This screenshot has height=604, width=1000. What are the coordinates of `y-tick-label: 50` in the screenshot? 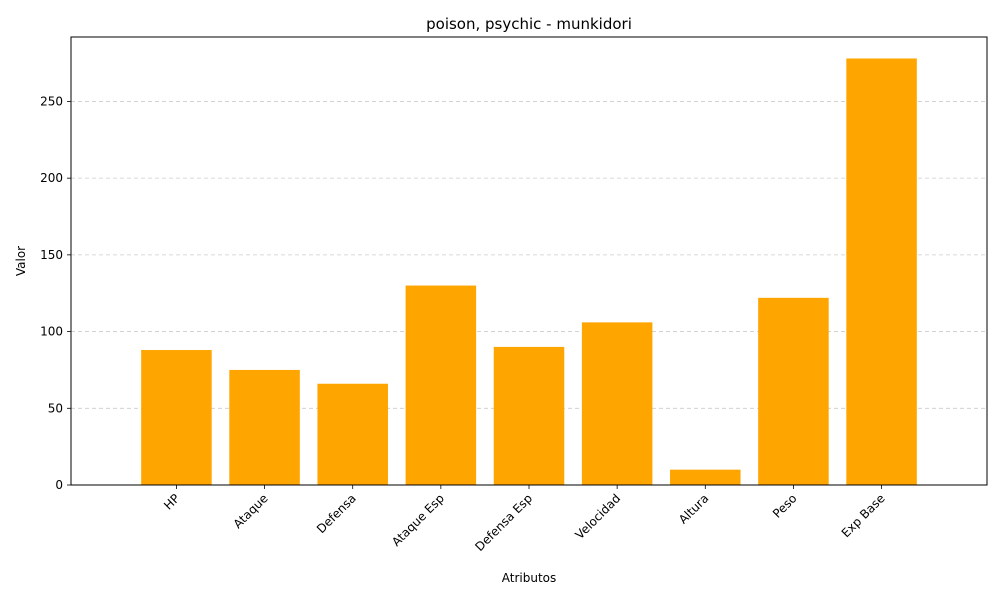 It's located at (55, 408).